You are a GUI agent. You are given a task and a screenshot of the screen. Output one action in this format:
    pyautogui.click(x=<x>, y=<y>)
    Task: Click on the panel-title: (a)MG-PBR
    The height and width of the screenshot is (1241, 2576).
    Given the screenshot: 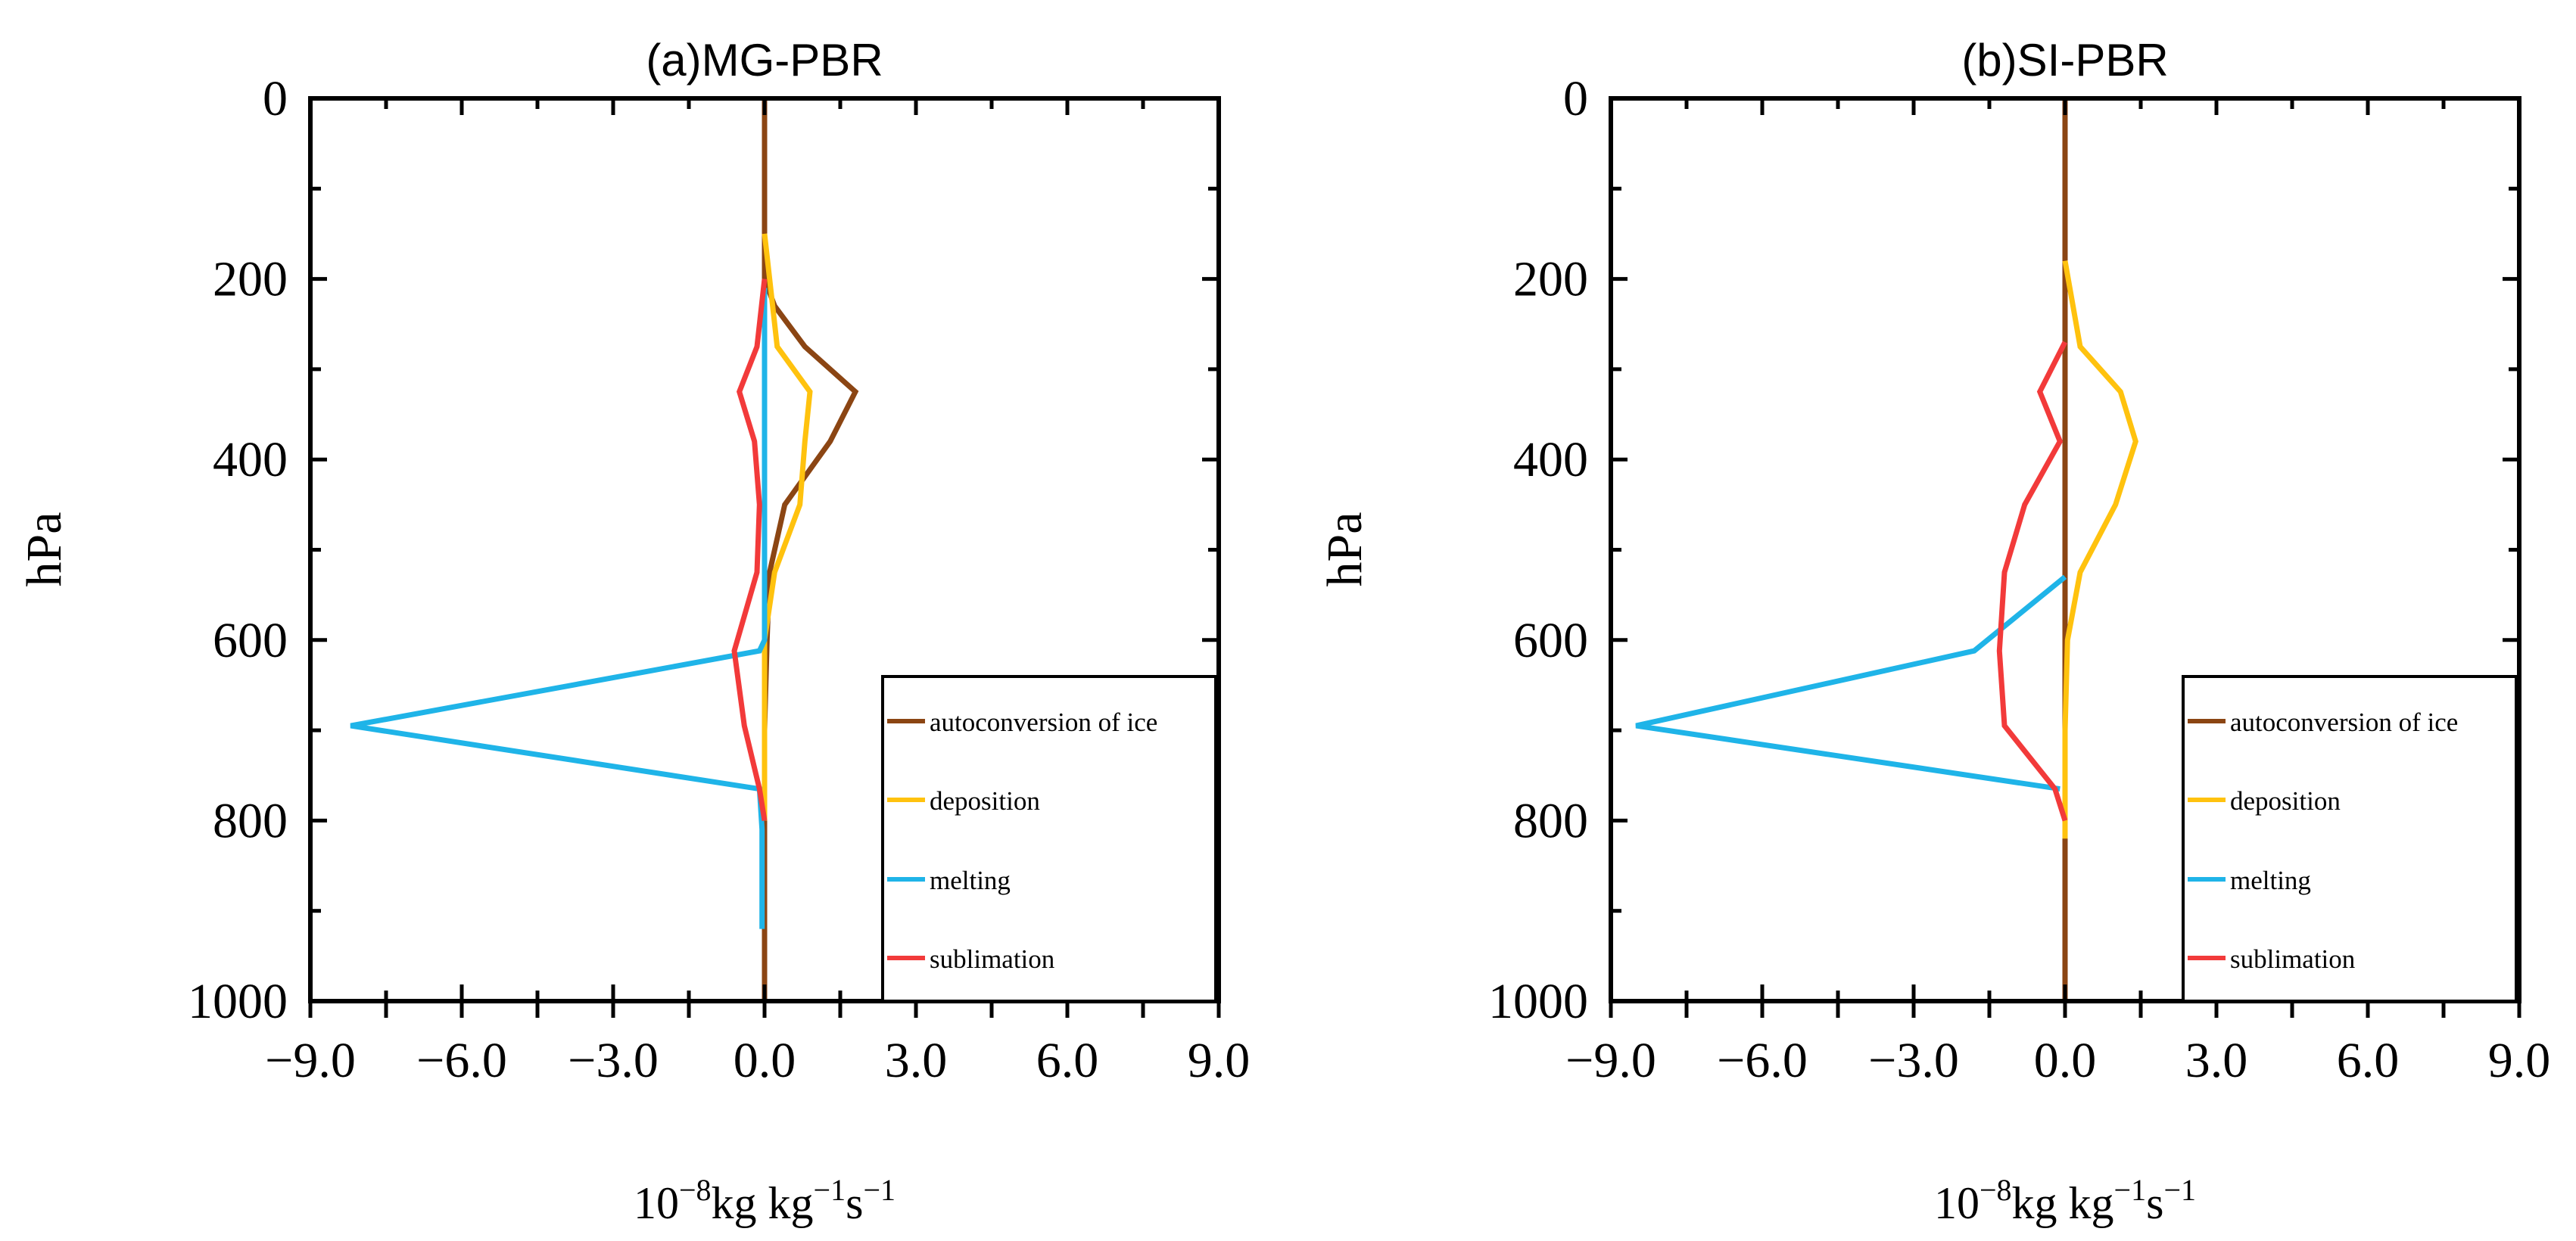 What is the action you would take?
    pyautogui.click(x=764, y=60)
    